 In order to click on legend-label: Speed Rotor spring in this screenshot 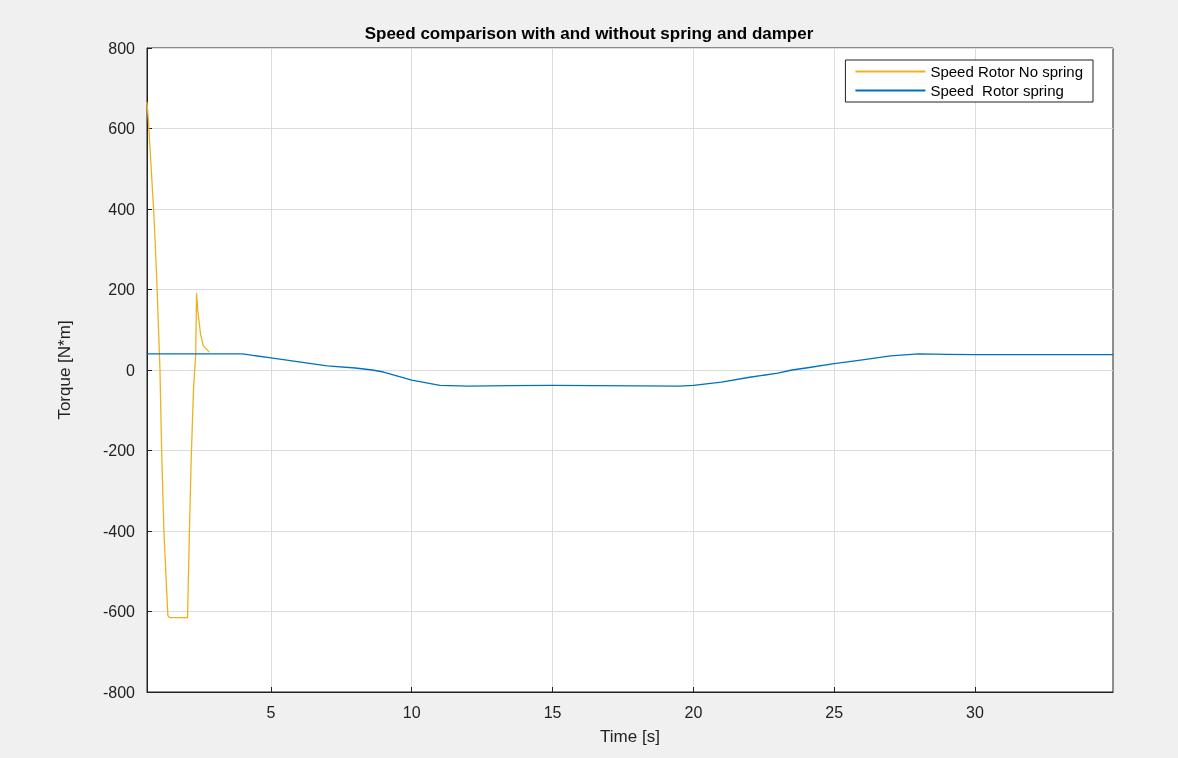, I will do `click(997, 90)`.